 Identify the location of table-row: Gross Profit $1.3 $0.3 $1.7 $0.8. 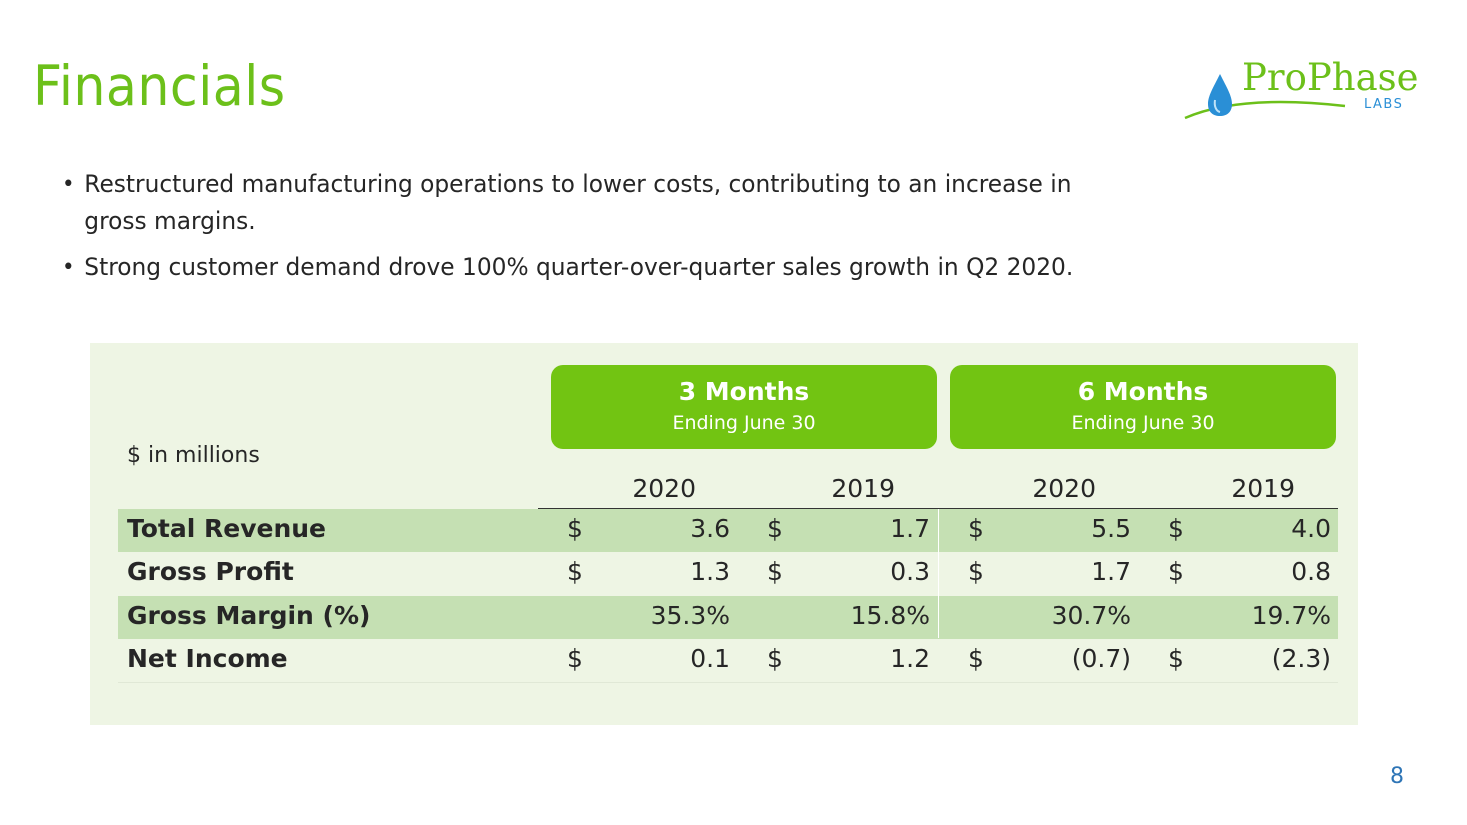
(728, 573).